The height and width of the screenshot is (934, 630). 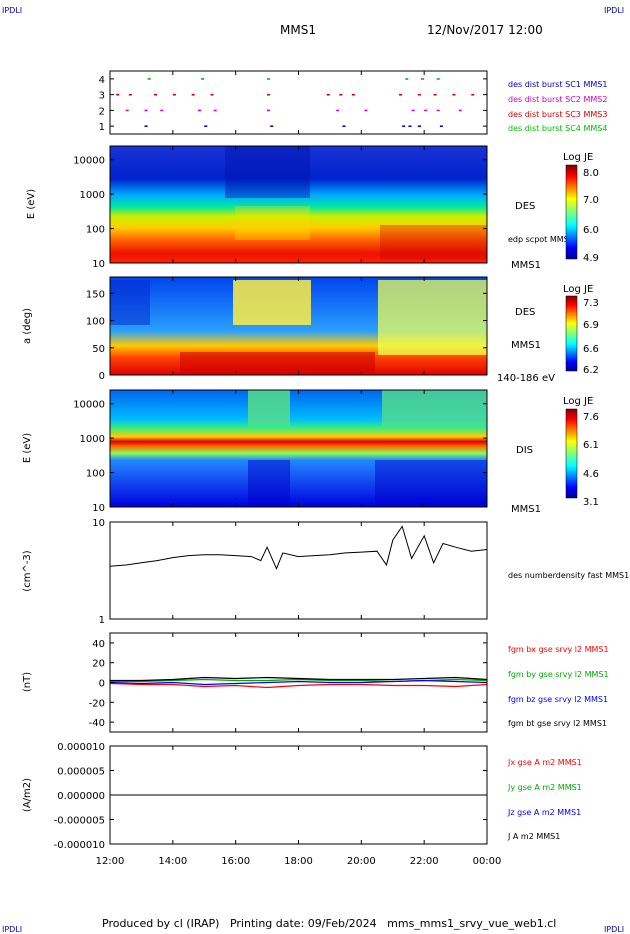 I want to click on colorbar-dis-energy-tick-2: 4.6, so click(x=591, y=474).